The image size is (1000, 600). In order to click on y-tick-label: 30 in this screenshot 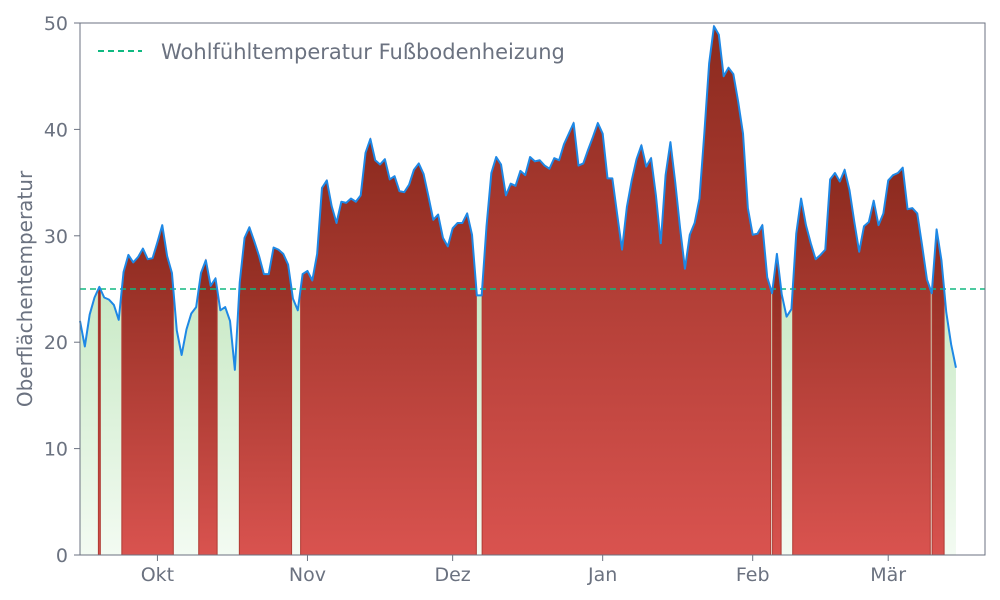, I will do `click(56, 237)`.